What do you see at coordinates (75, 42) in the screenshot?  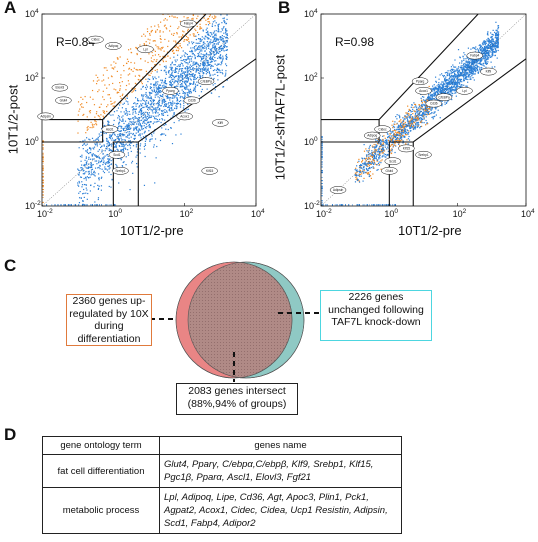 I see `correlation-label: R=0.84` at bounding box center [75, 42].